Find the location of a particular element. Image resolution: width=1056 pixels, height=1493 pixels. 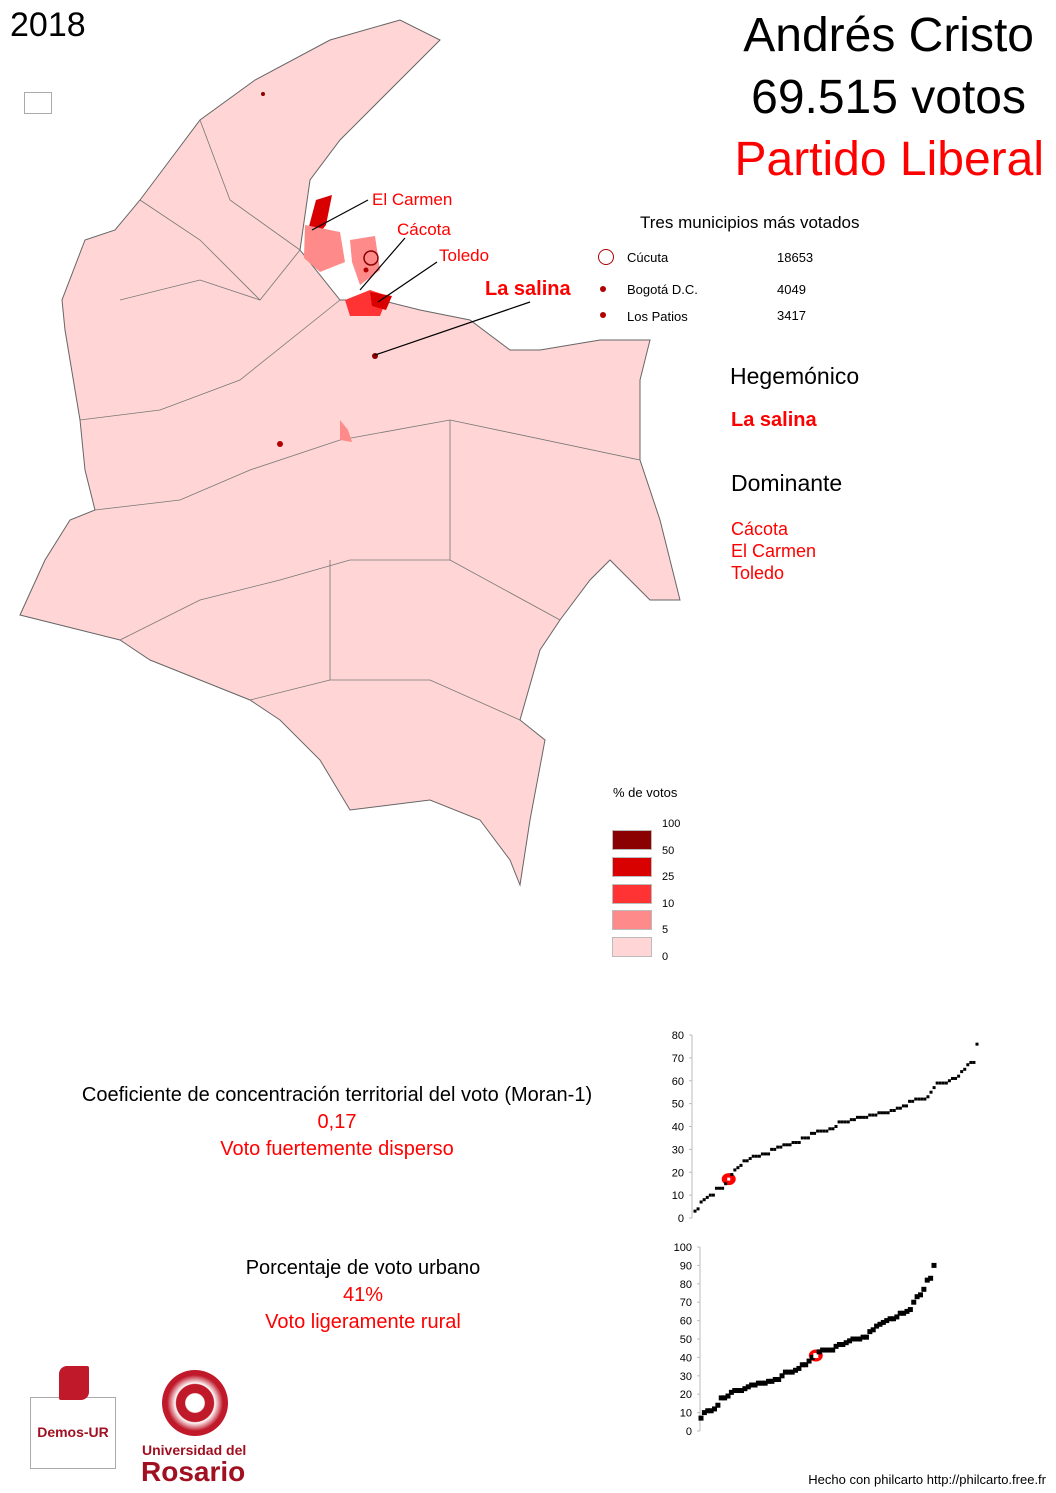

dominant-item: Cácota is located at coordinates (760, 529).